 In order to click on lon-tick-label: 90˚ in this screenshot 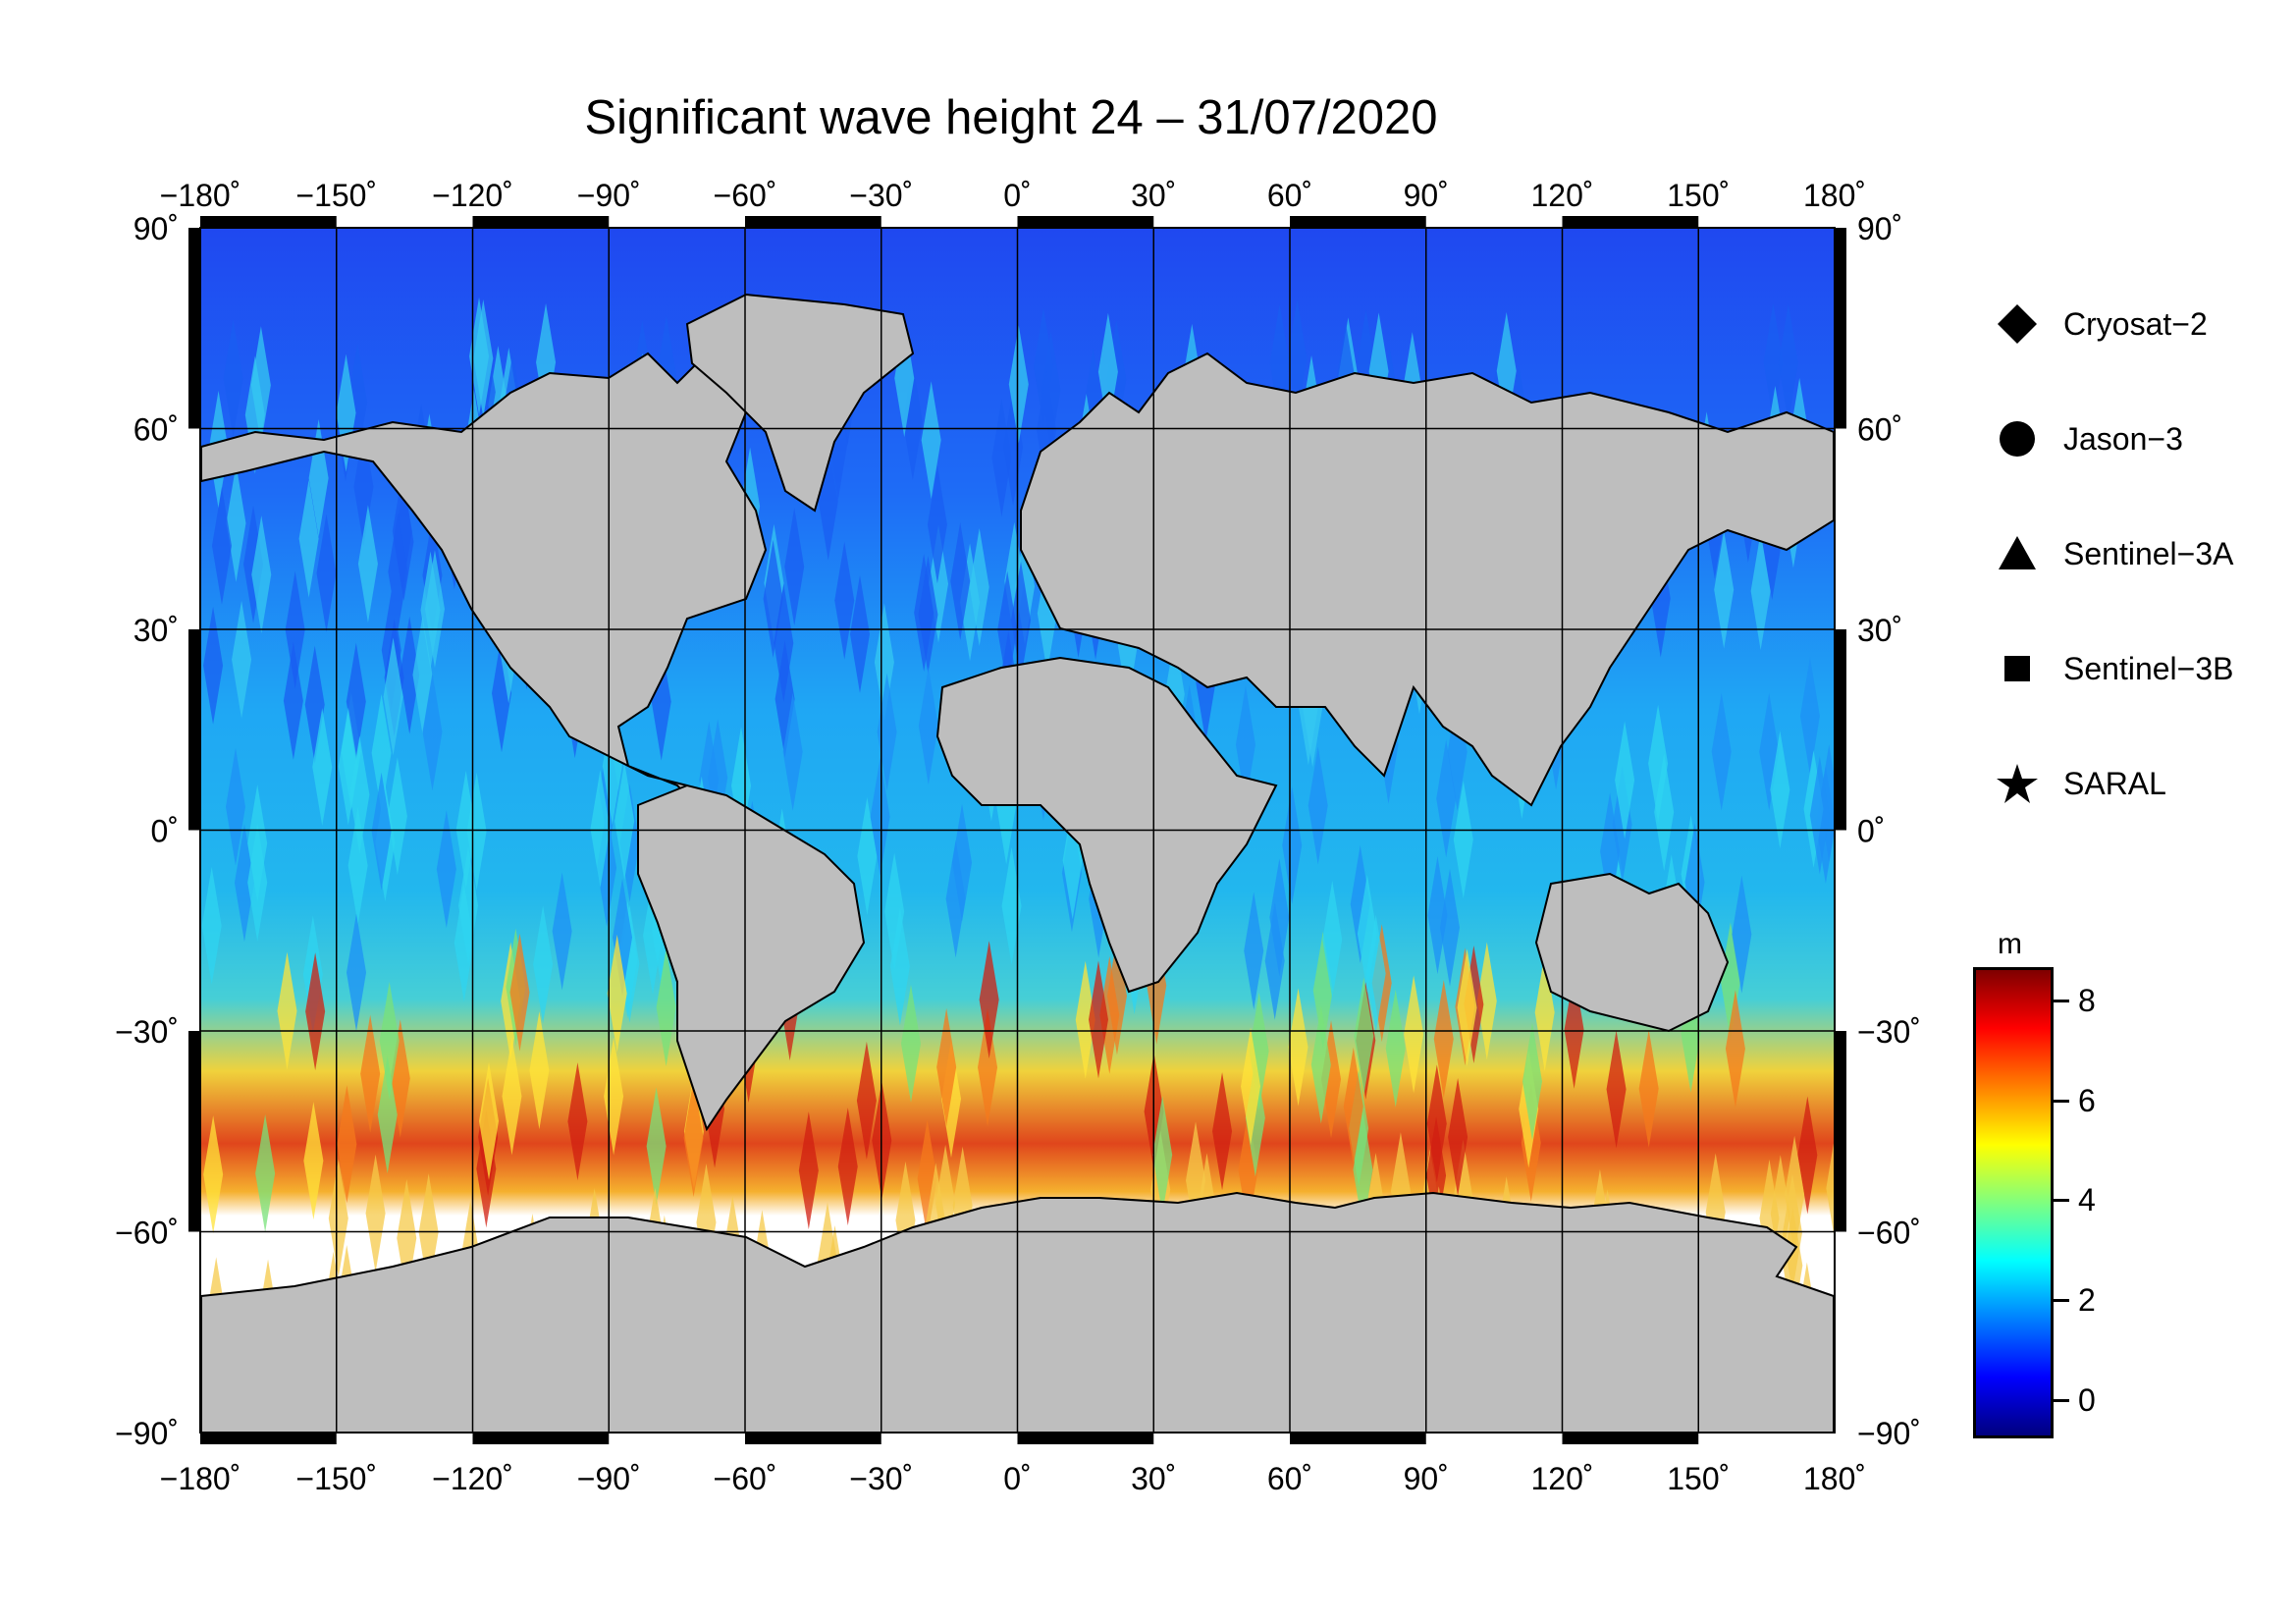, I will do `click(1426, 196)`.